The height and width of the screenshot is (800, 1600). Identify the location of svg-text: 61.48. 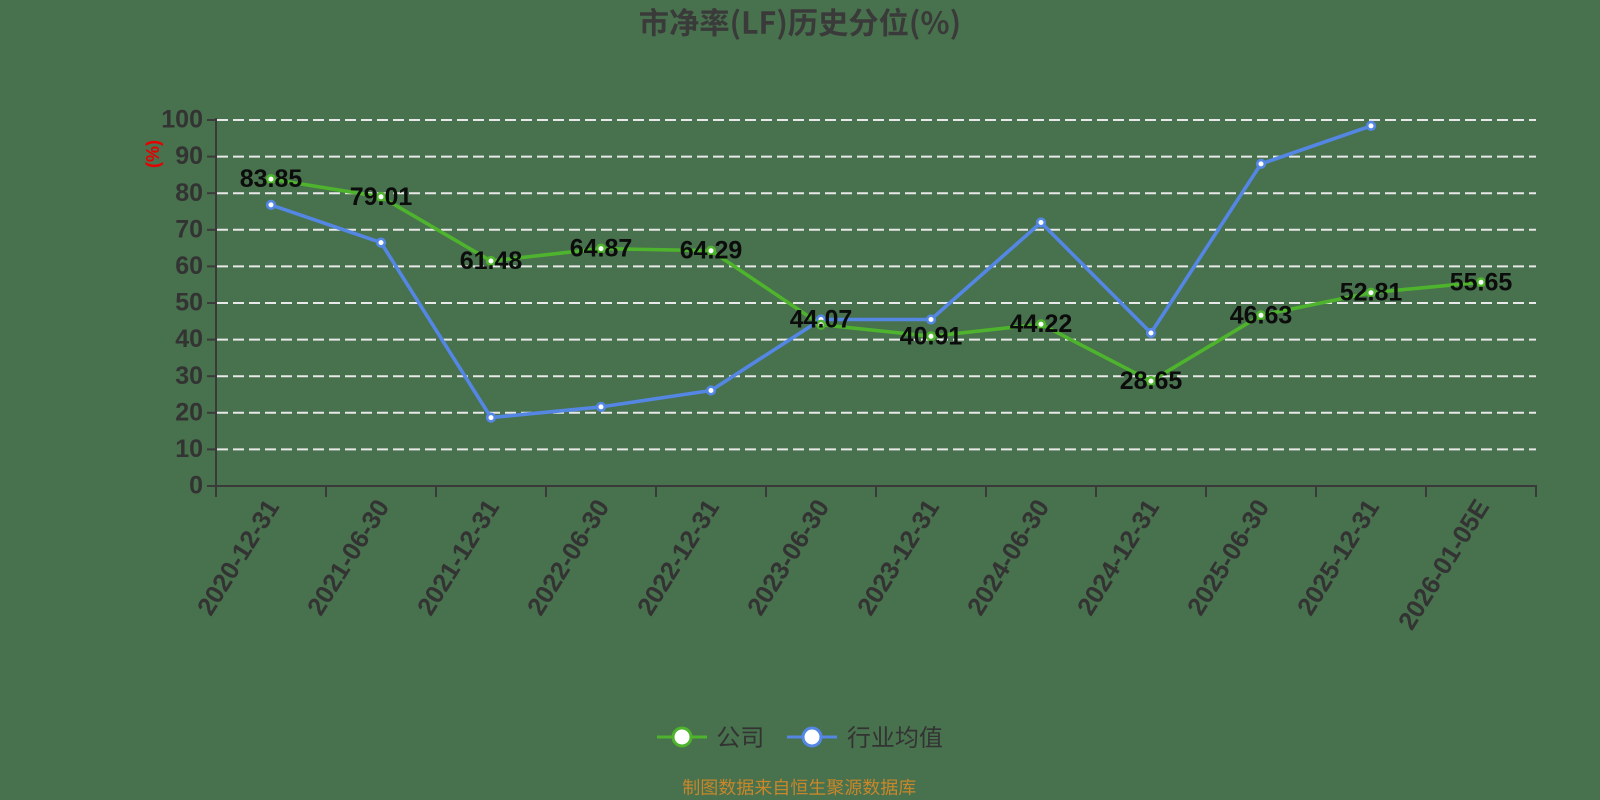
(491, 261).